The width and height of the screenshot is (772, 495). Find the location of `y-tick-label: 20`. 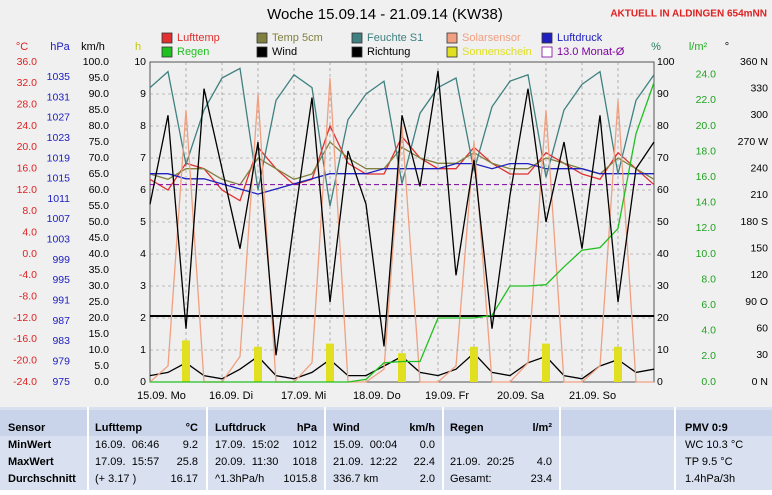

y-tick-label: 20 is located at coordinates (663, 318).